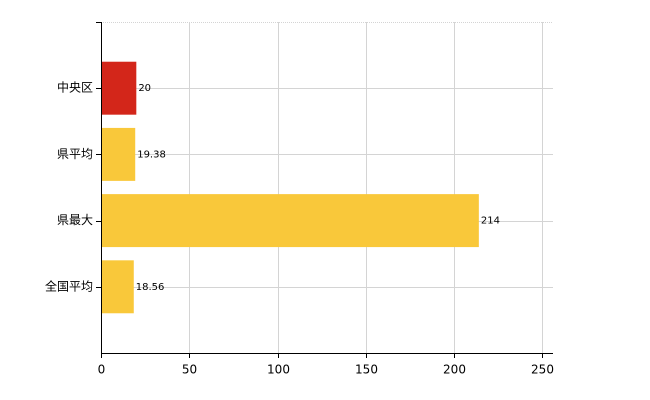 This screenshot has height=400, width=650. What do you see at coordinates (542, 370) in the screenshot?
I see `x-tick-label: 250` at bounding box center [542, 370].